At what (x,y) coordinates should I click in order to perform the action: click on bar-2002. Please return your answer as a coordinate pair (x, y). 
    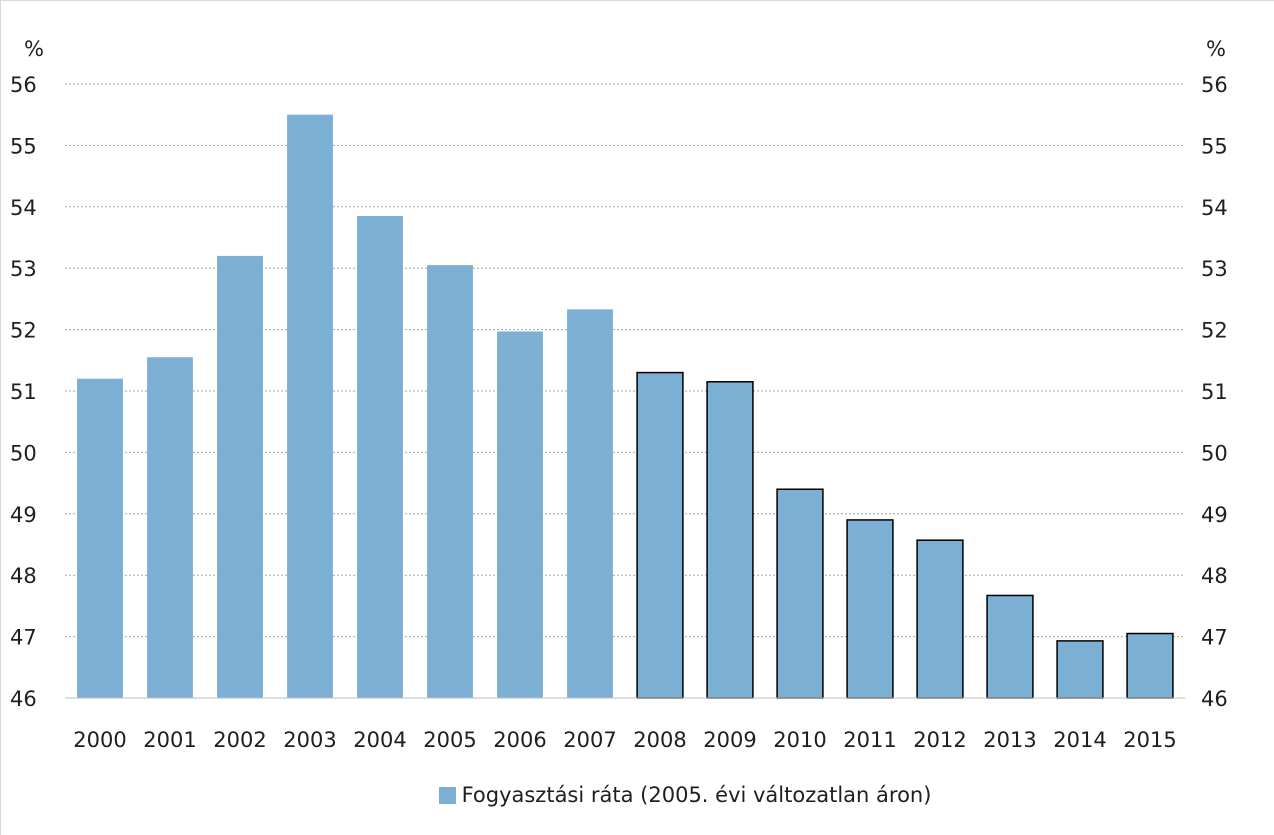
    Looking at the image, I should click on (240, 477).